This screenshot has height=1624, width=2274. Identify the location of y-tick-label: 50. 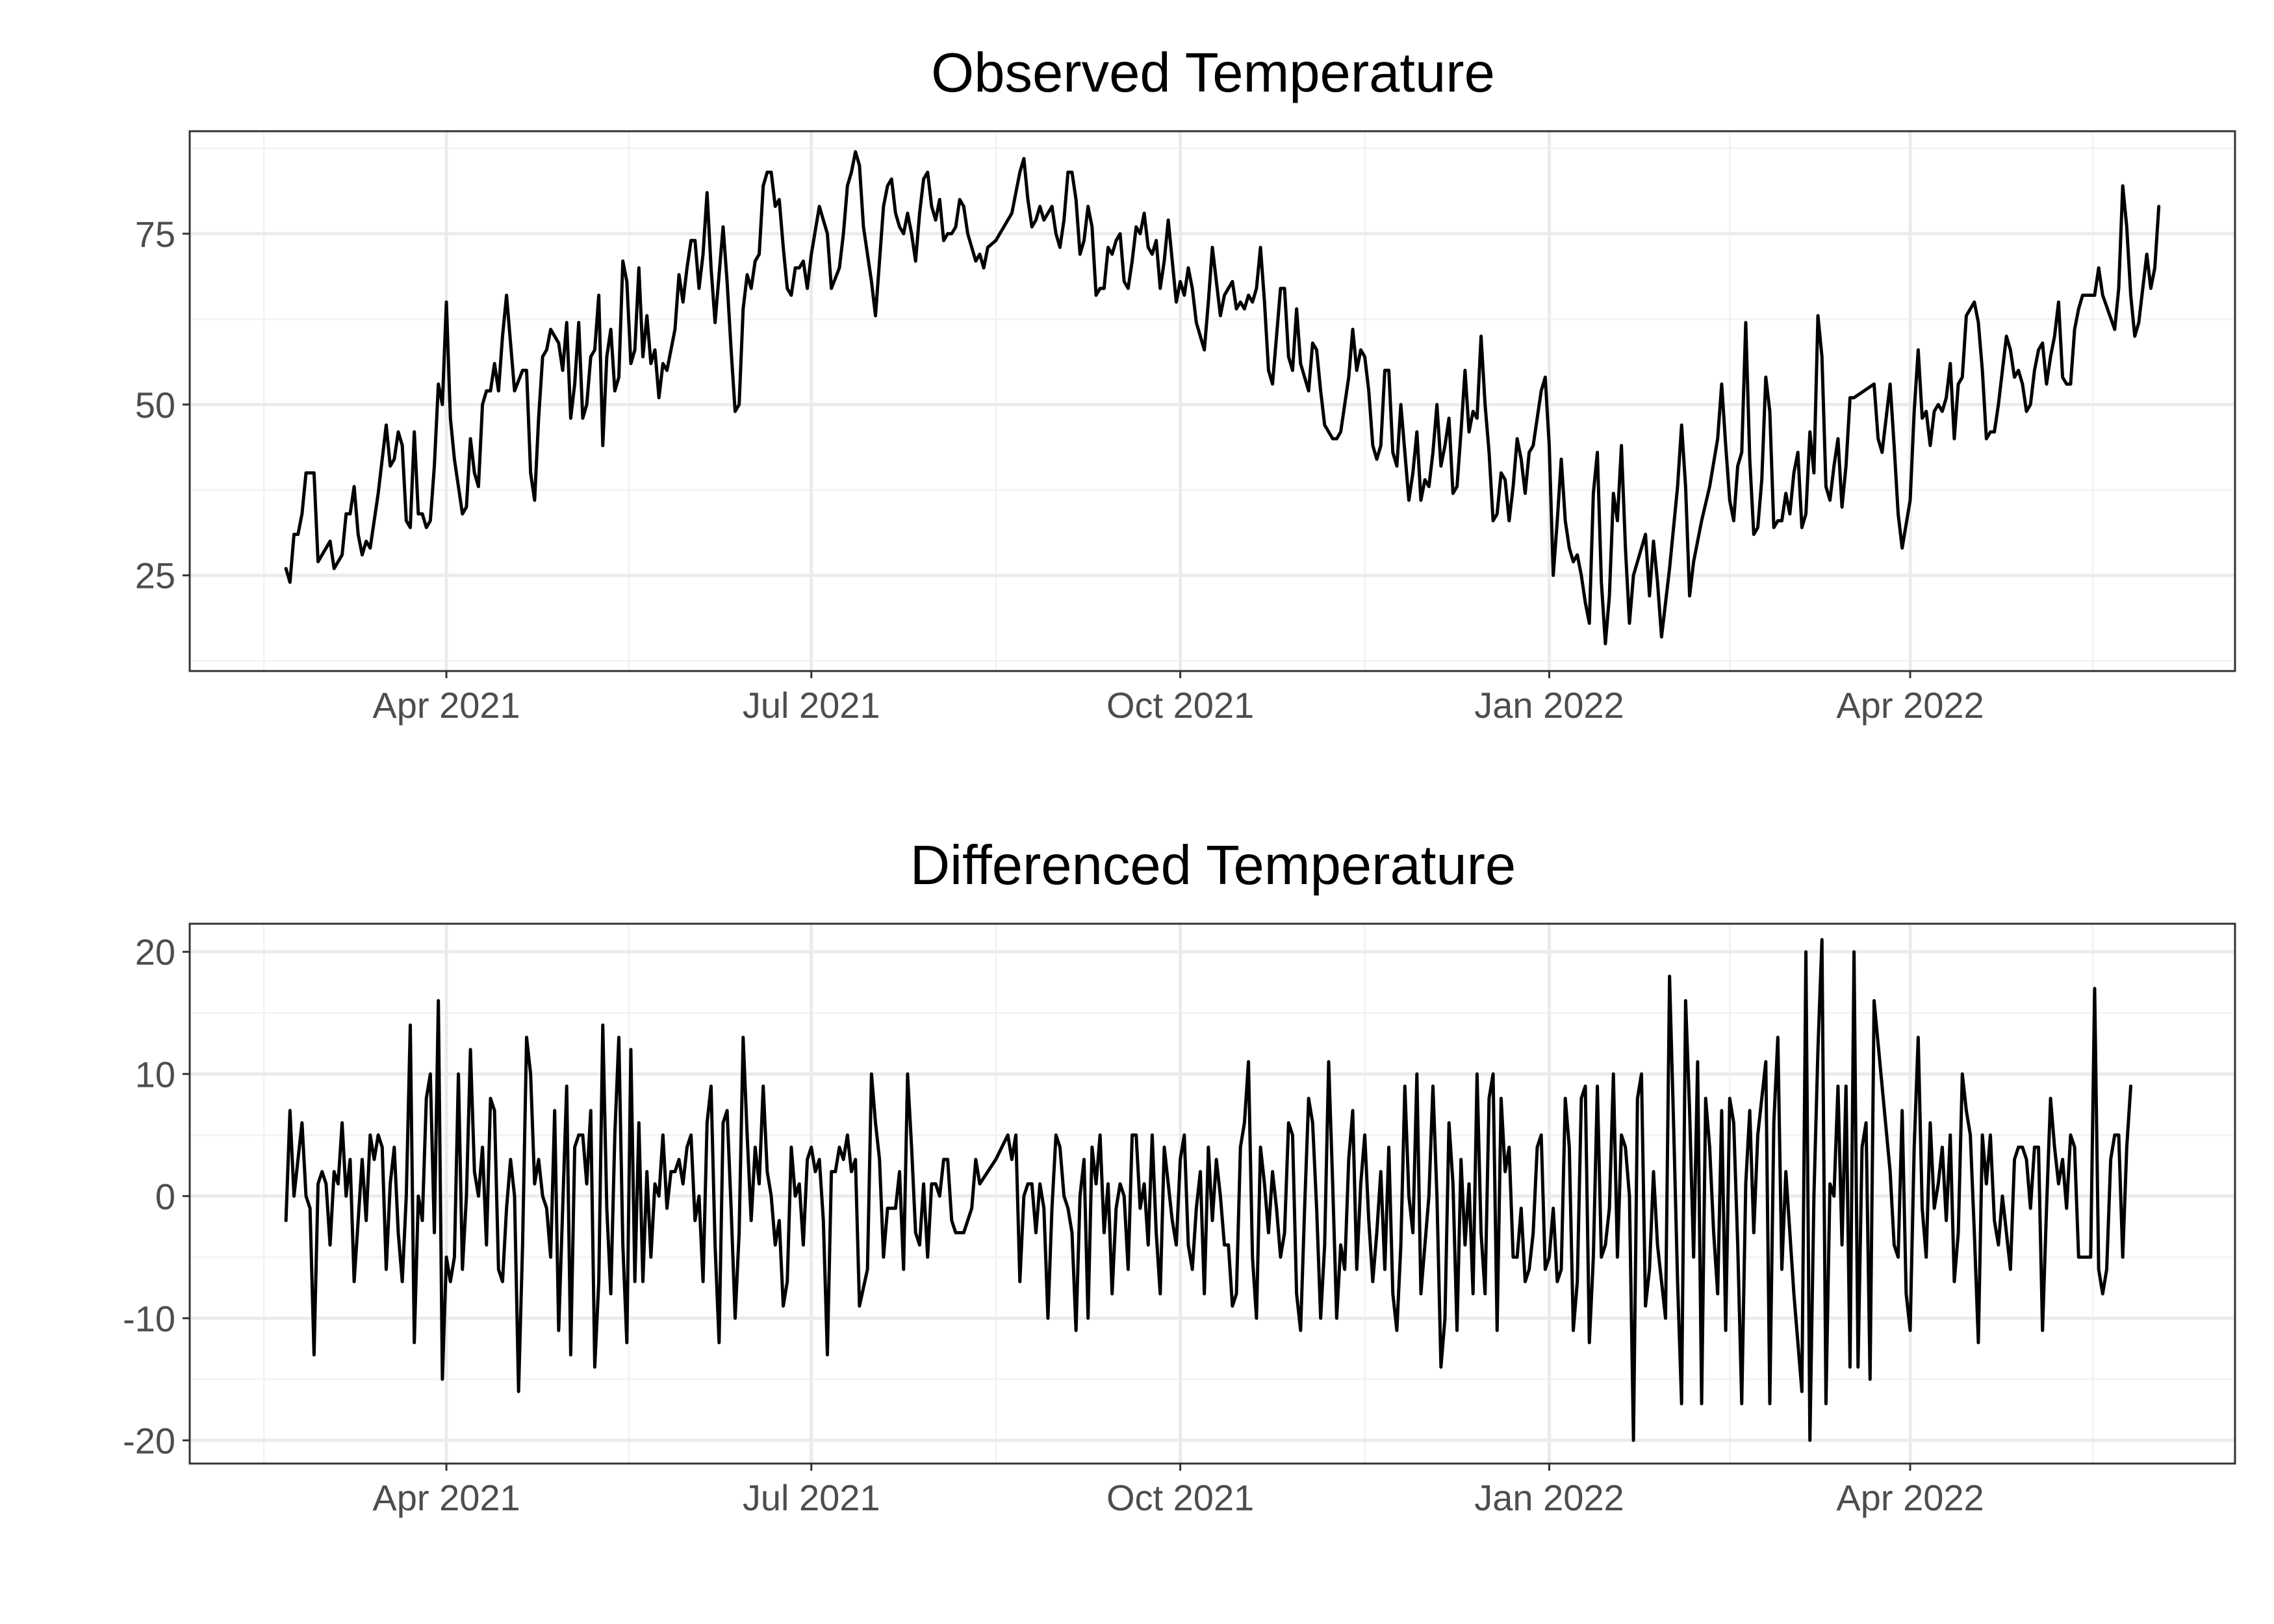
(155, 405).